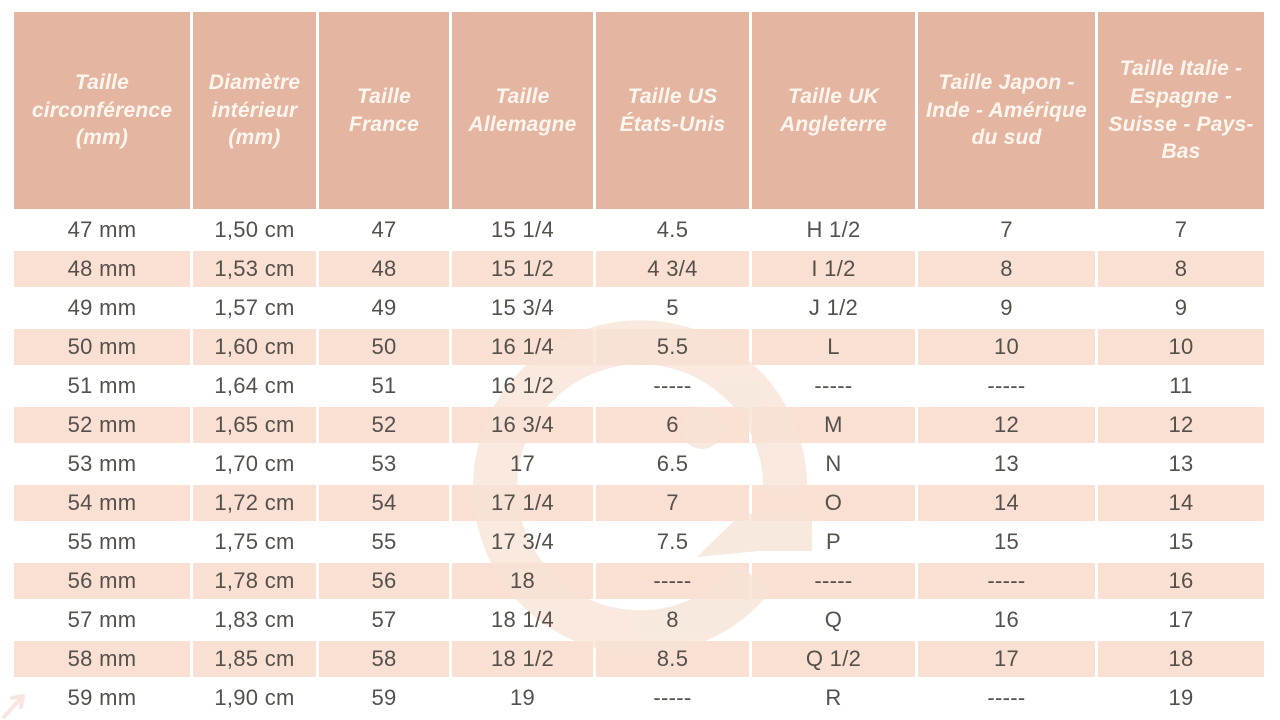 The image size is (1280, 720). What do you see at coordinates (254, 385) in the screenshot?
I see `table-cell: 1,64 cm` at bounding box center [254, 385].